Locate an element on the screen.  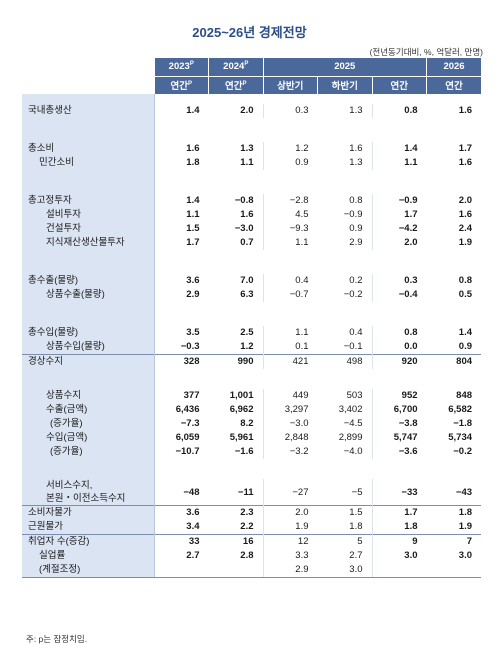
value-cell: 2.7 is located at coordinates (356, 555).